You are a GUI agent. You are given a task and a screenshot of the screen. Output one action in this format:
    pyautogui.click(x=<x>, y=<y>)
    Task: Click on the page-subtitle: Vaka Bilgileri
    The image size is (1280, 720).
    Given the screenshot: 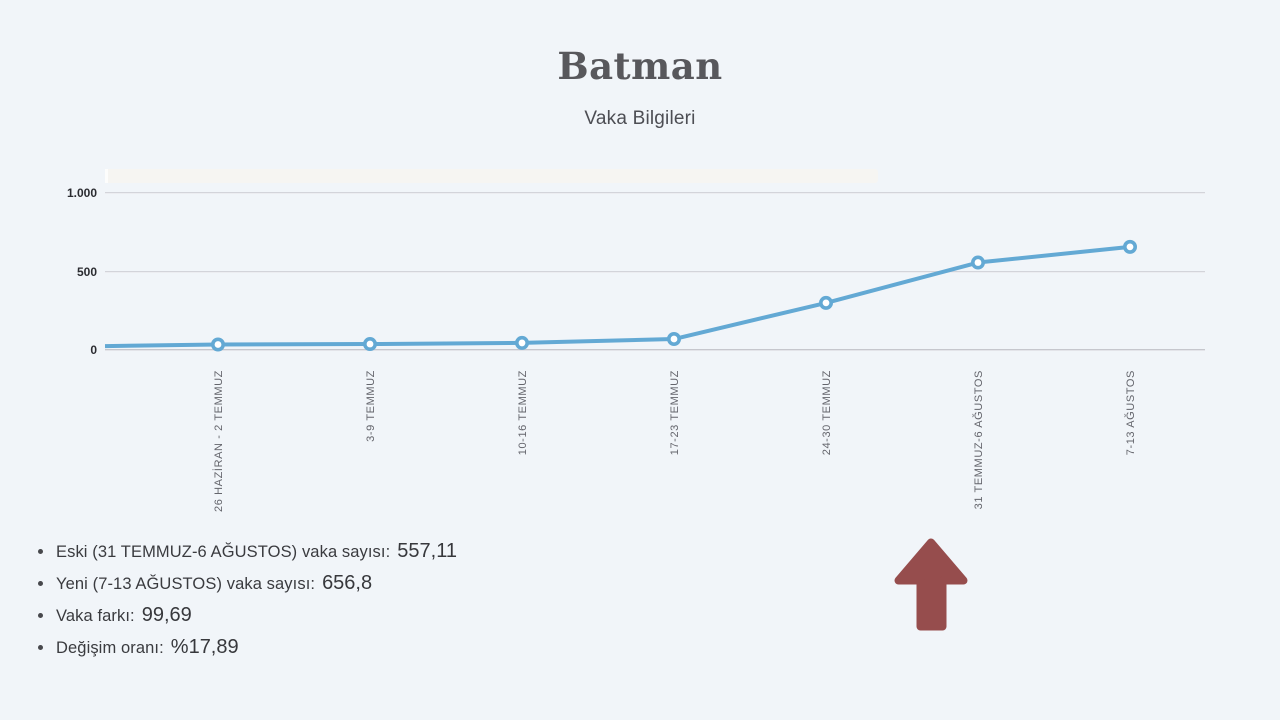 What is the action you would take?
    pyautogui.click(x=640, y=118)
    